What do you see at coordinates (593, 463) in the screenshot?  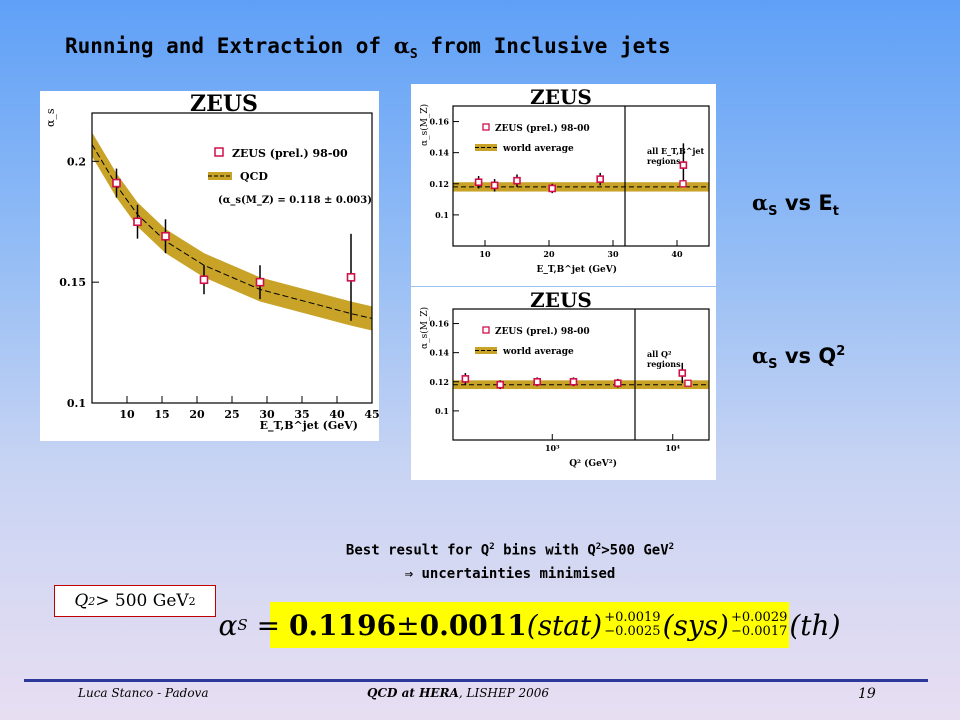 I see `x-axis-label: Q² (GeV²)` at bounding box center [593, 463].